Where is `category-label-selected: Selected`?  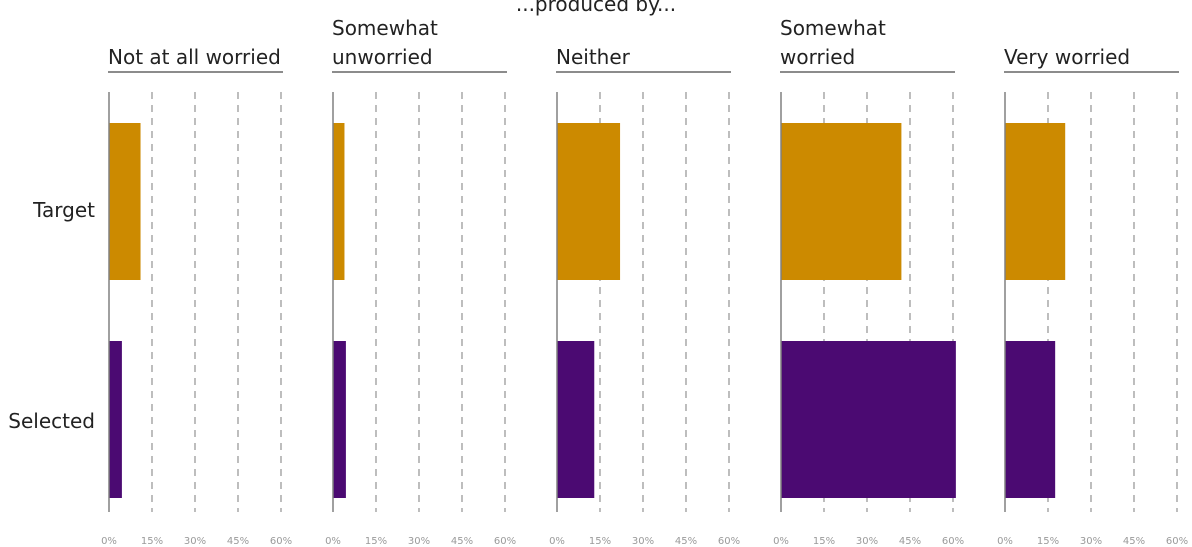 category-label-selected: Selected is located at coordinates (51, 421).